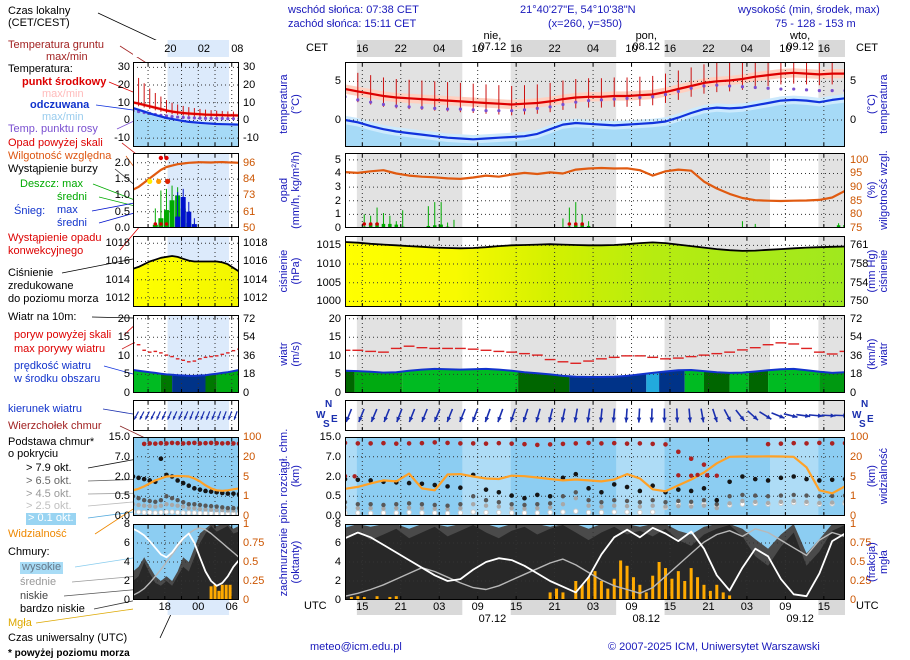 The height and width of the screenshot is (660, 910). I want to click on legend-feels-like: odczuwana, so click(60, 105).